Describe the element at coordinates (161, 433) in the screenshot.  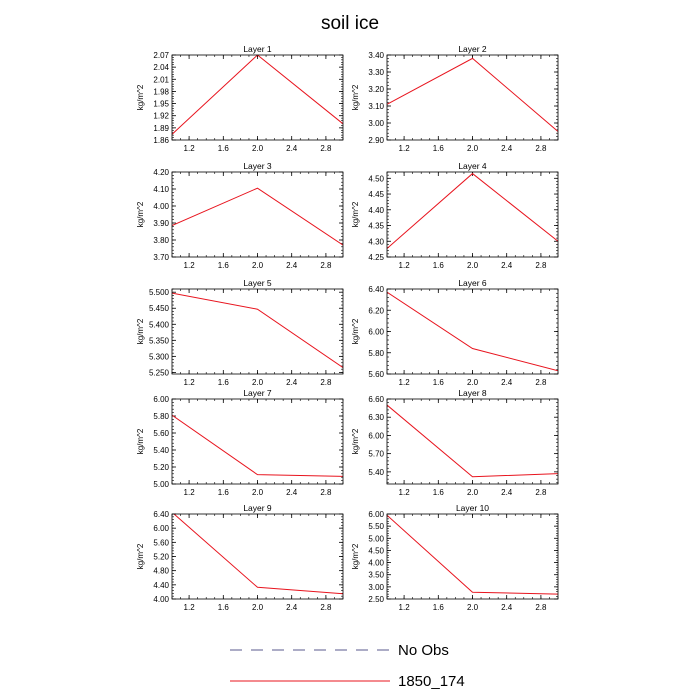
I see `y-tick-label: 5.60` at that location.